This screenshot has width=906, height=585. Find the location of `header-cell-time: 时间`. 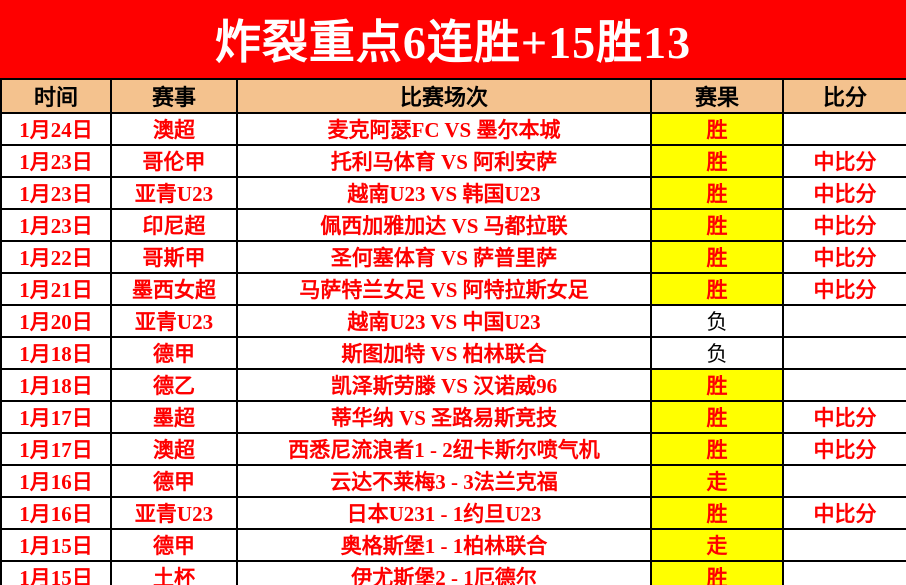

header-cell-time: 时间 is located at coordinates (56, 96).